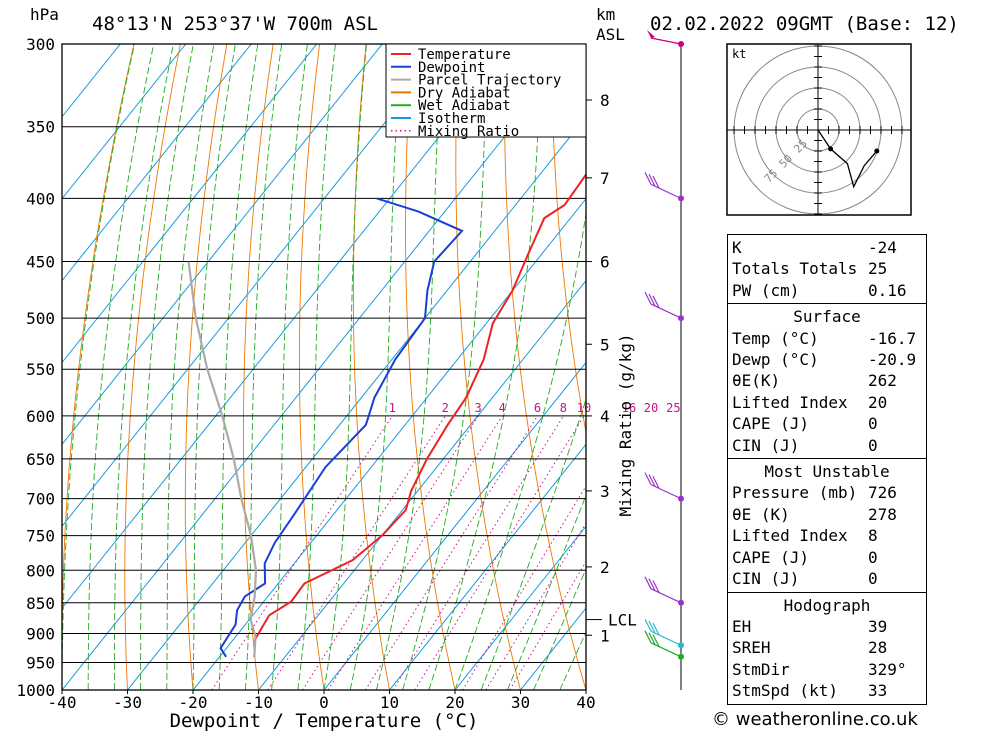  I want to click on index-value: 39, so click(878, 626).